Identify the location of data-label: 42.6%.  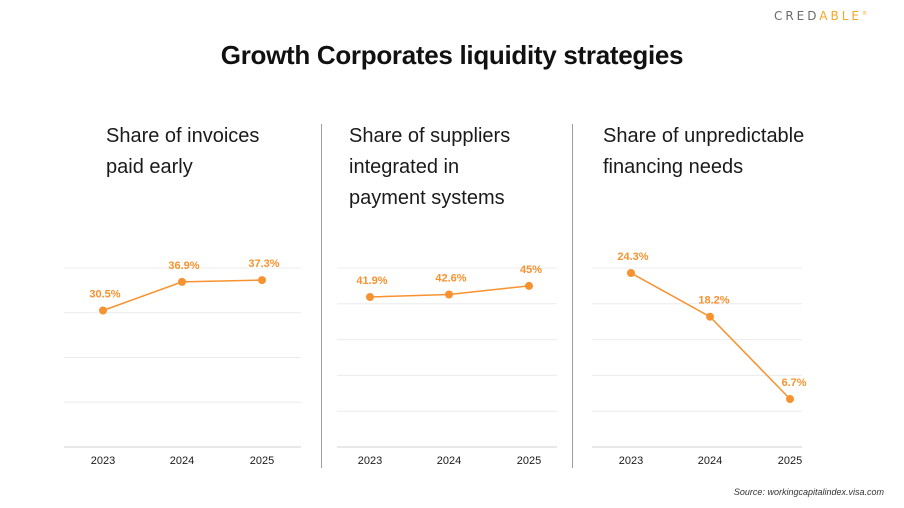
(450, 278).